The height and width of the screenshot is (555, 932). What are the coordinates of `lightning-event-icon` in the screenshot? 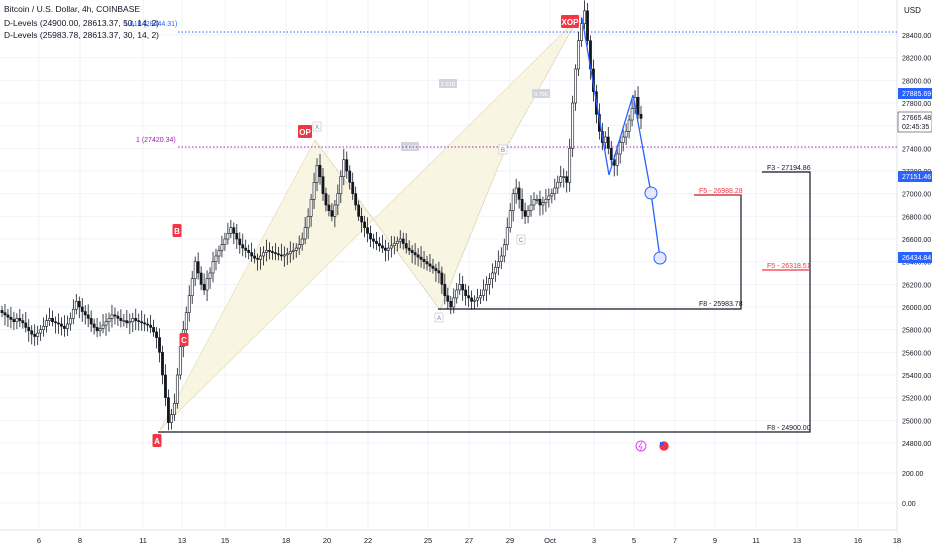 It's located at (640, 446).